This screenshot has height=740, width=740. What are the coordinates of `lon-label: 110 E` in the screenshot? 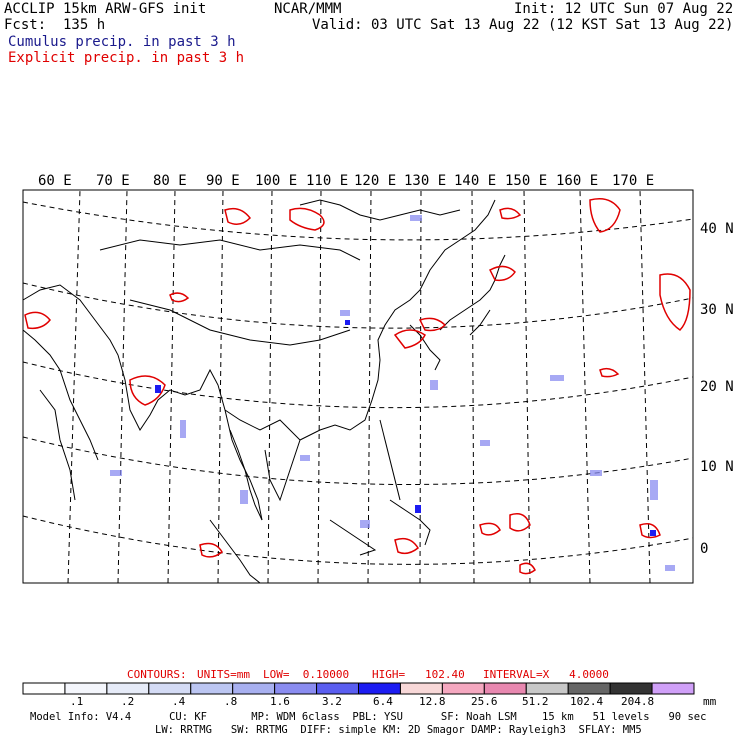 It's located at (327, 181).